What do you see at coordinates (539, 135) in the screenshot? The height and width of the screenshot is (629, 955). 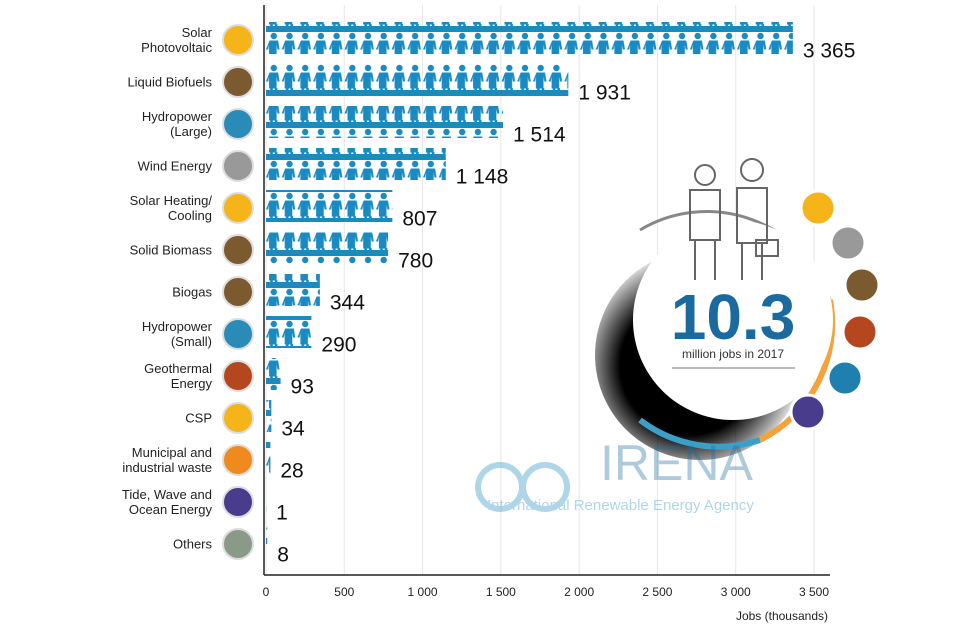 I see `value-label: 1 514` at bounding box center [539, 135].